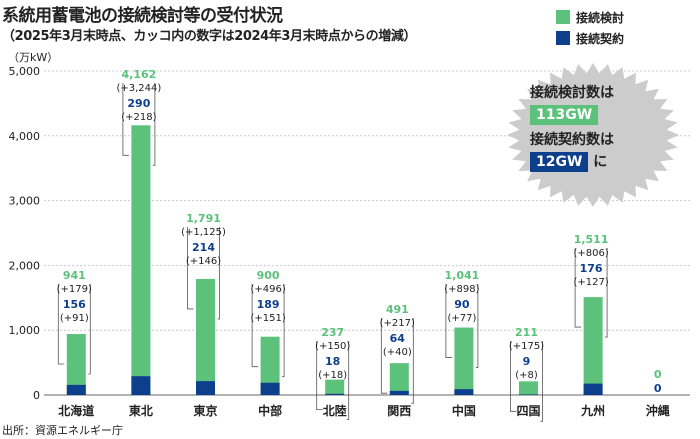 Image resolution: width=700 pixels, height=439 pixels. Describe the element at coordinates (397, 352) in the screenshot. I see `change-label-contract: (+40)` at that location.